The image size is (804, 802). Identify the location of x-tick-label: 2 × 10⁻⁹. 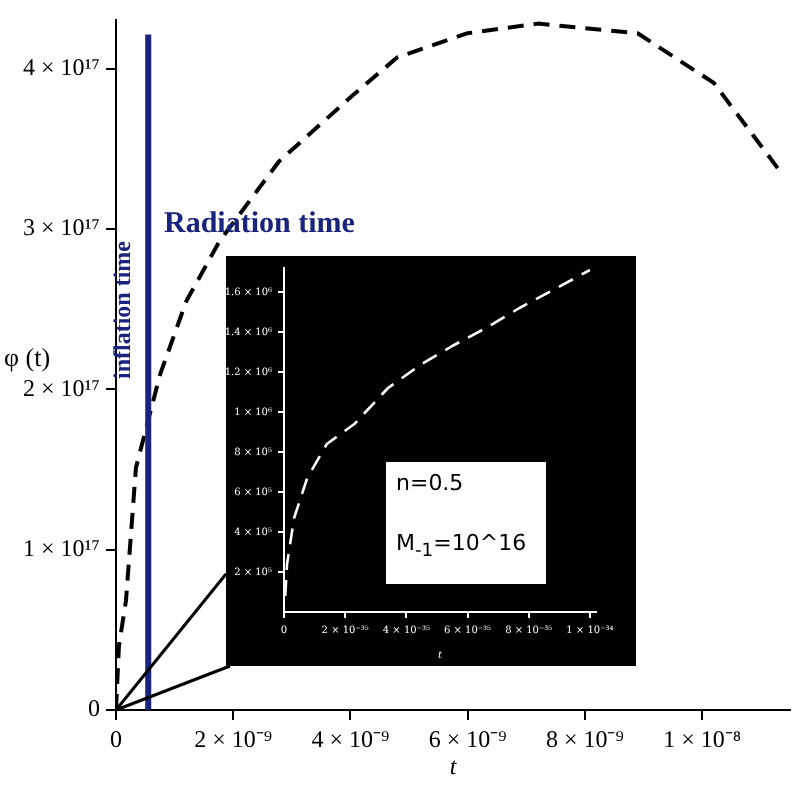
(233, 738).